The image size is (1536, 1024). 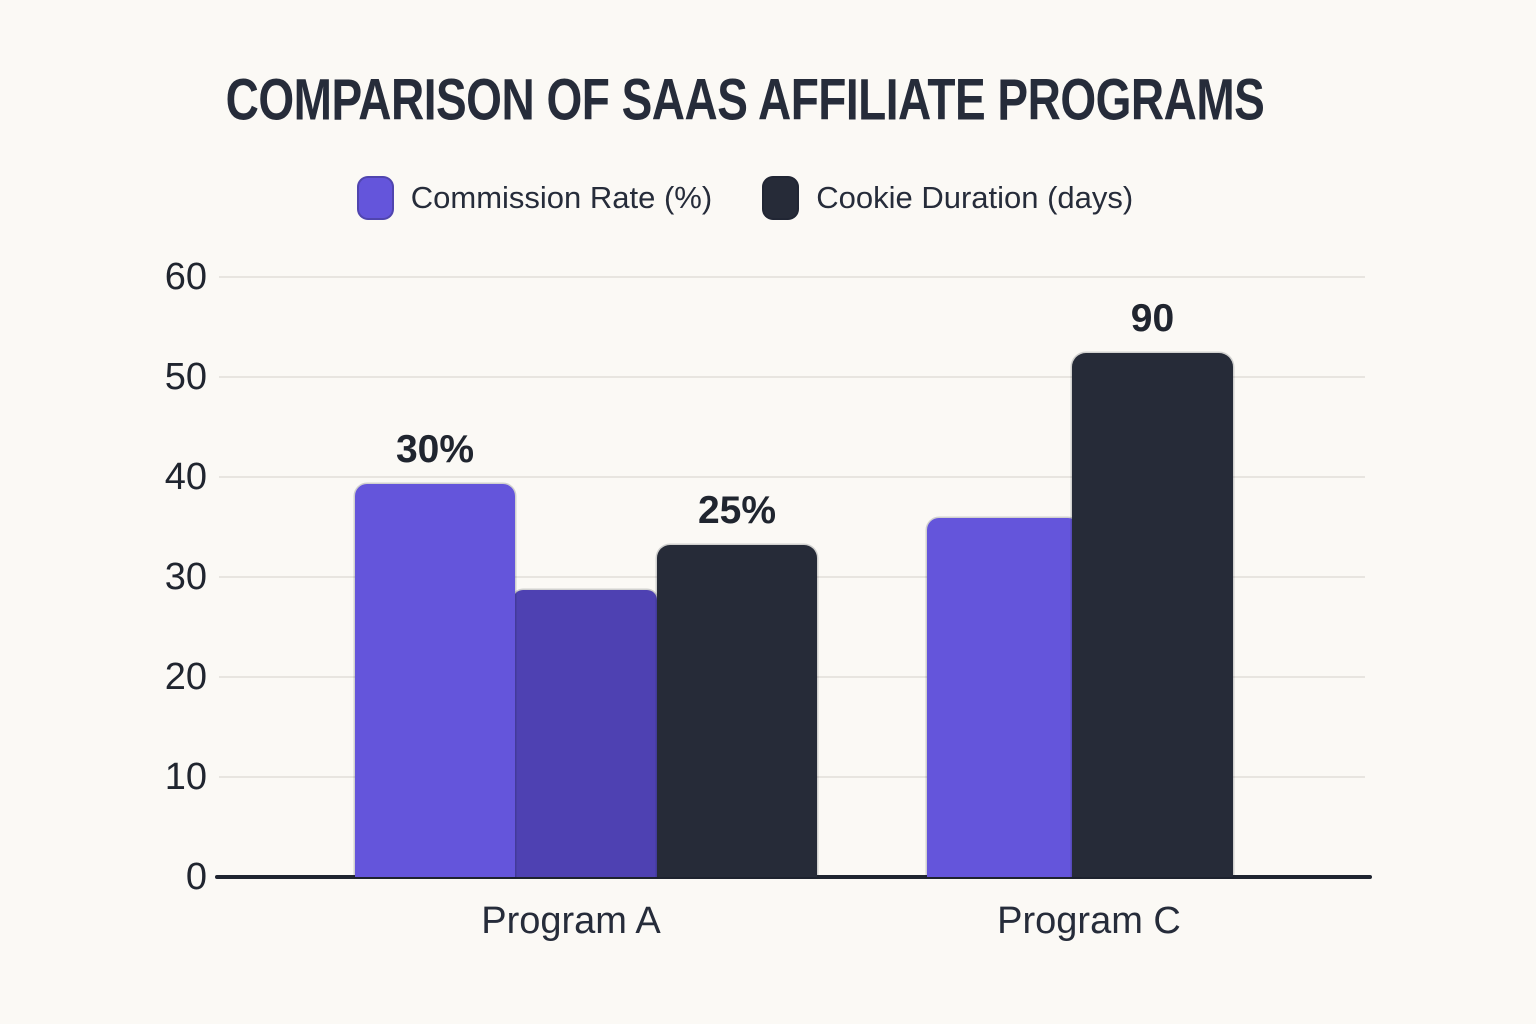 I want to click on y-tick-40: 40, so click(x=185, y=477).